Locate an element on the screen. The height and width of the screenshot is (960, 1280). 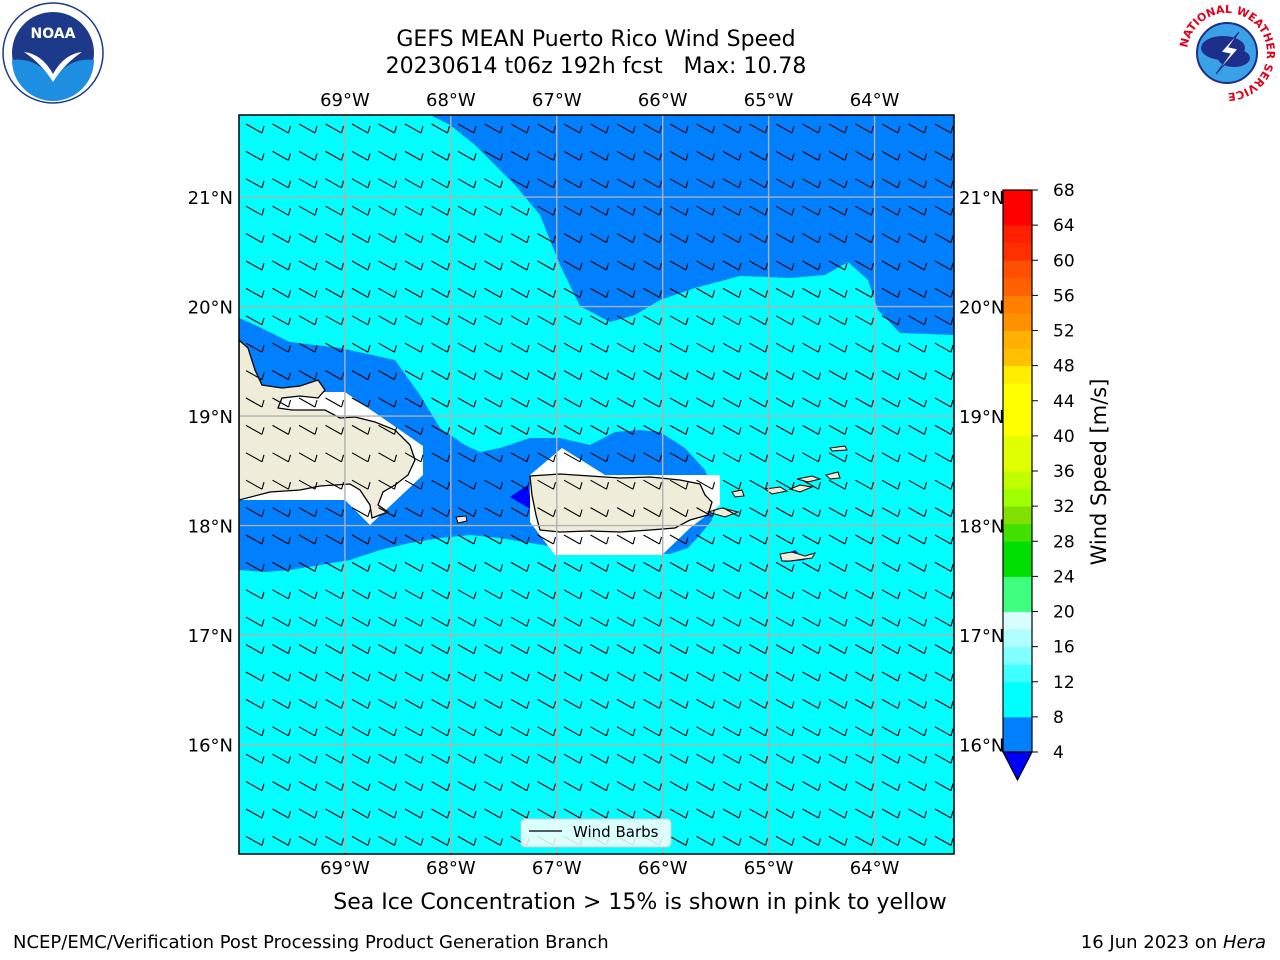
colorbar-tick-label-10: 44 is located at coordinates (1064, 402).